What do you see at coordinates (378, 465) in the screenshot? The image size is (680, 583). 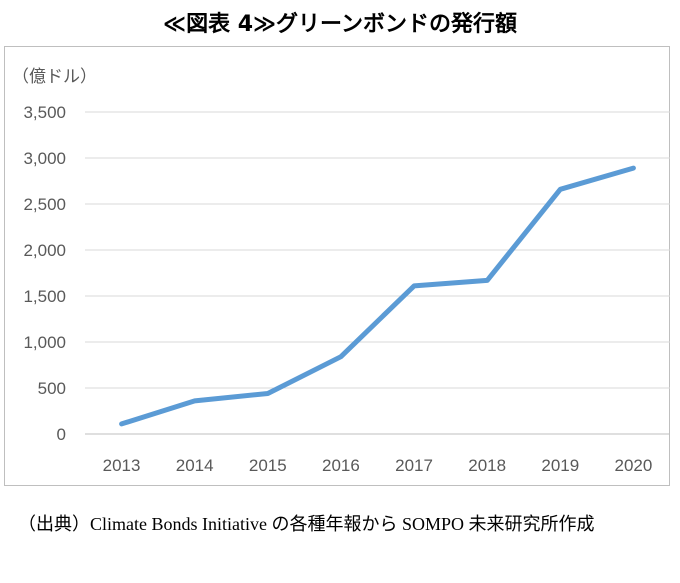 I see `x-tick-labels: 2013 2014 2015 2016 2017 2018 2019 2020` at bounding box center [378, 465].